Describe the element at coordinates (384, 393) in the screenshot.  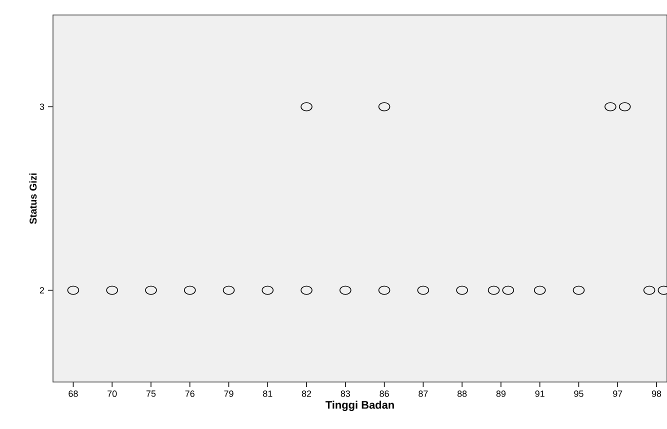
I see `x-tick-label: 86` at that location.